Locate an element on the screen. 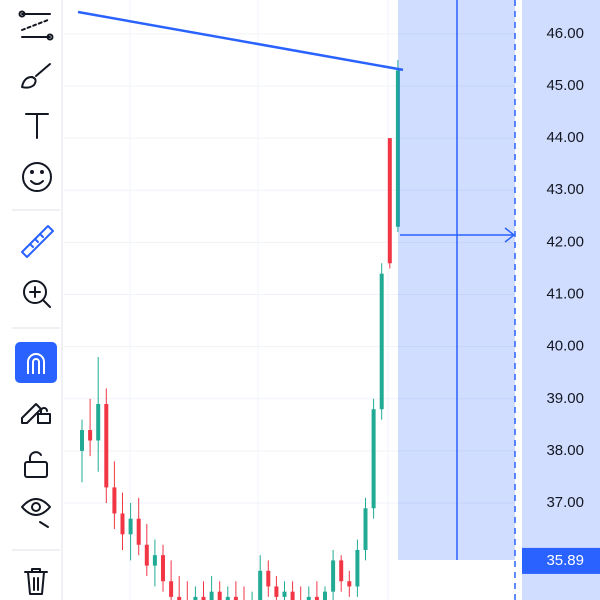 Image resolution: width=600 pixels, height=600 pixels. y-tick-label: 40.00 is located at coordinates (565, 346).